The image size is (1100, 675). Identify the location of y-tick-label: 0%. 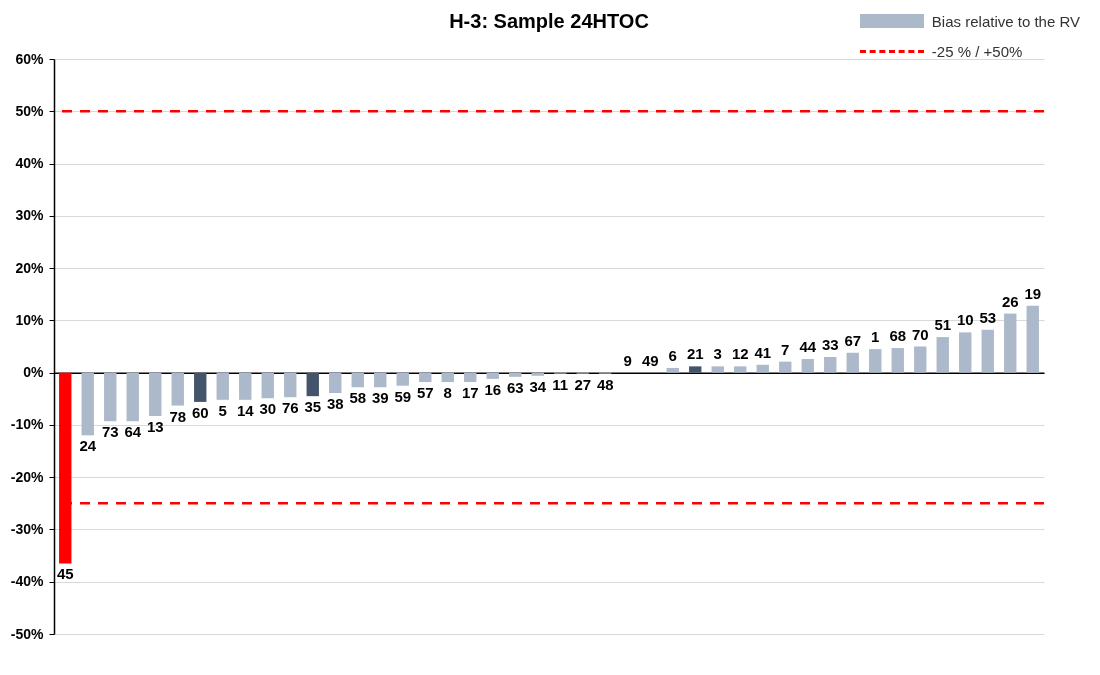
(34, 372).